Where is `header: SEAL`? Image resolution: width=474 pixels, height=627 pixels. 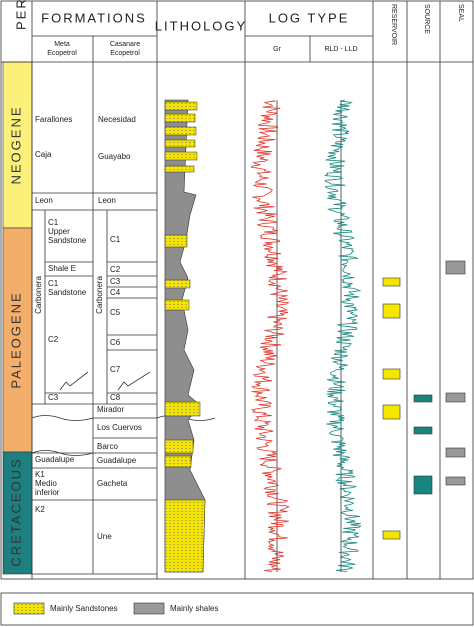
header: SEAL is located at coordinates (460, 13).